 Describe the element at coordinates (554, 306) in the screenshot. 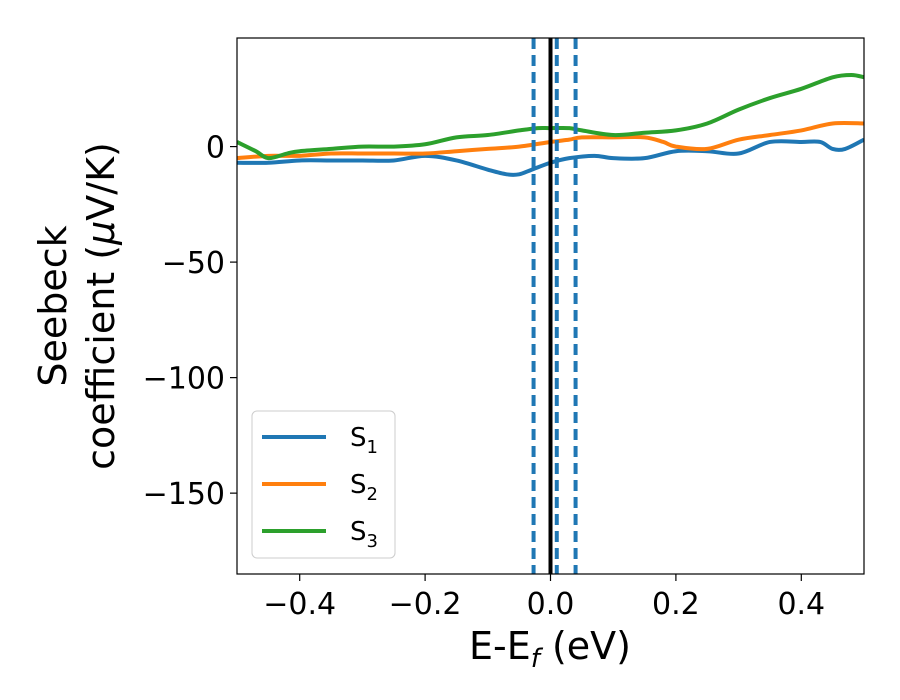

I see `vertical-lines-layer` at that location.